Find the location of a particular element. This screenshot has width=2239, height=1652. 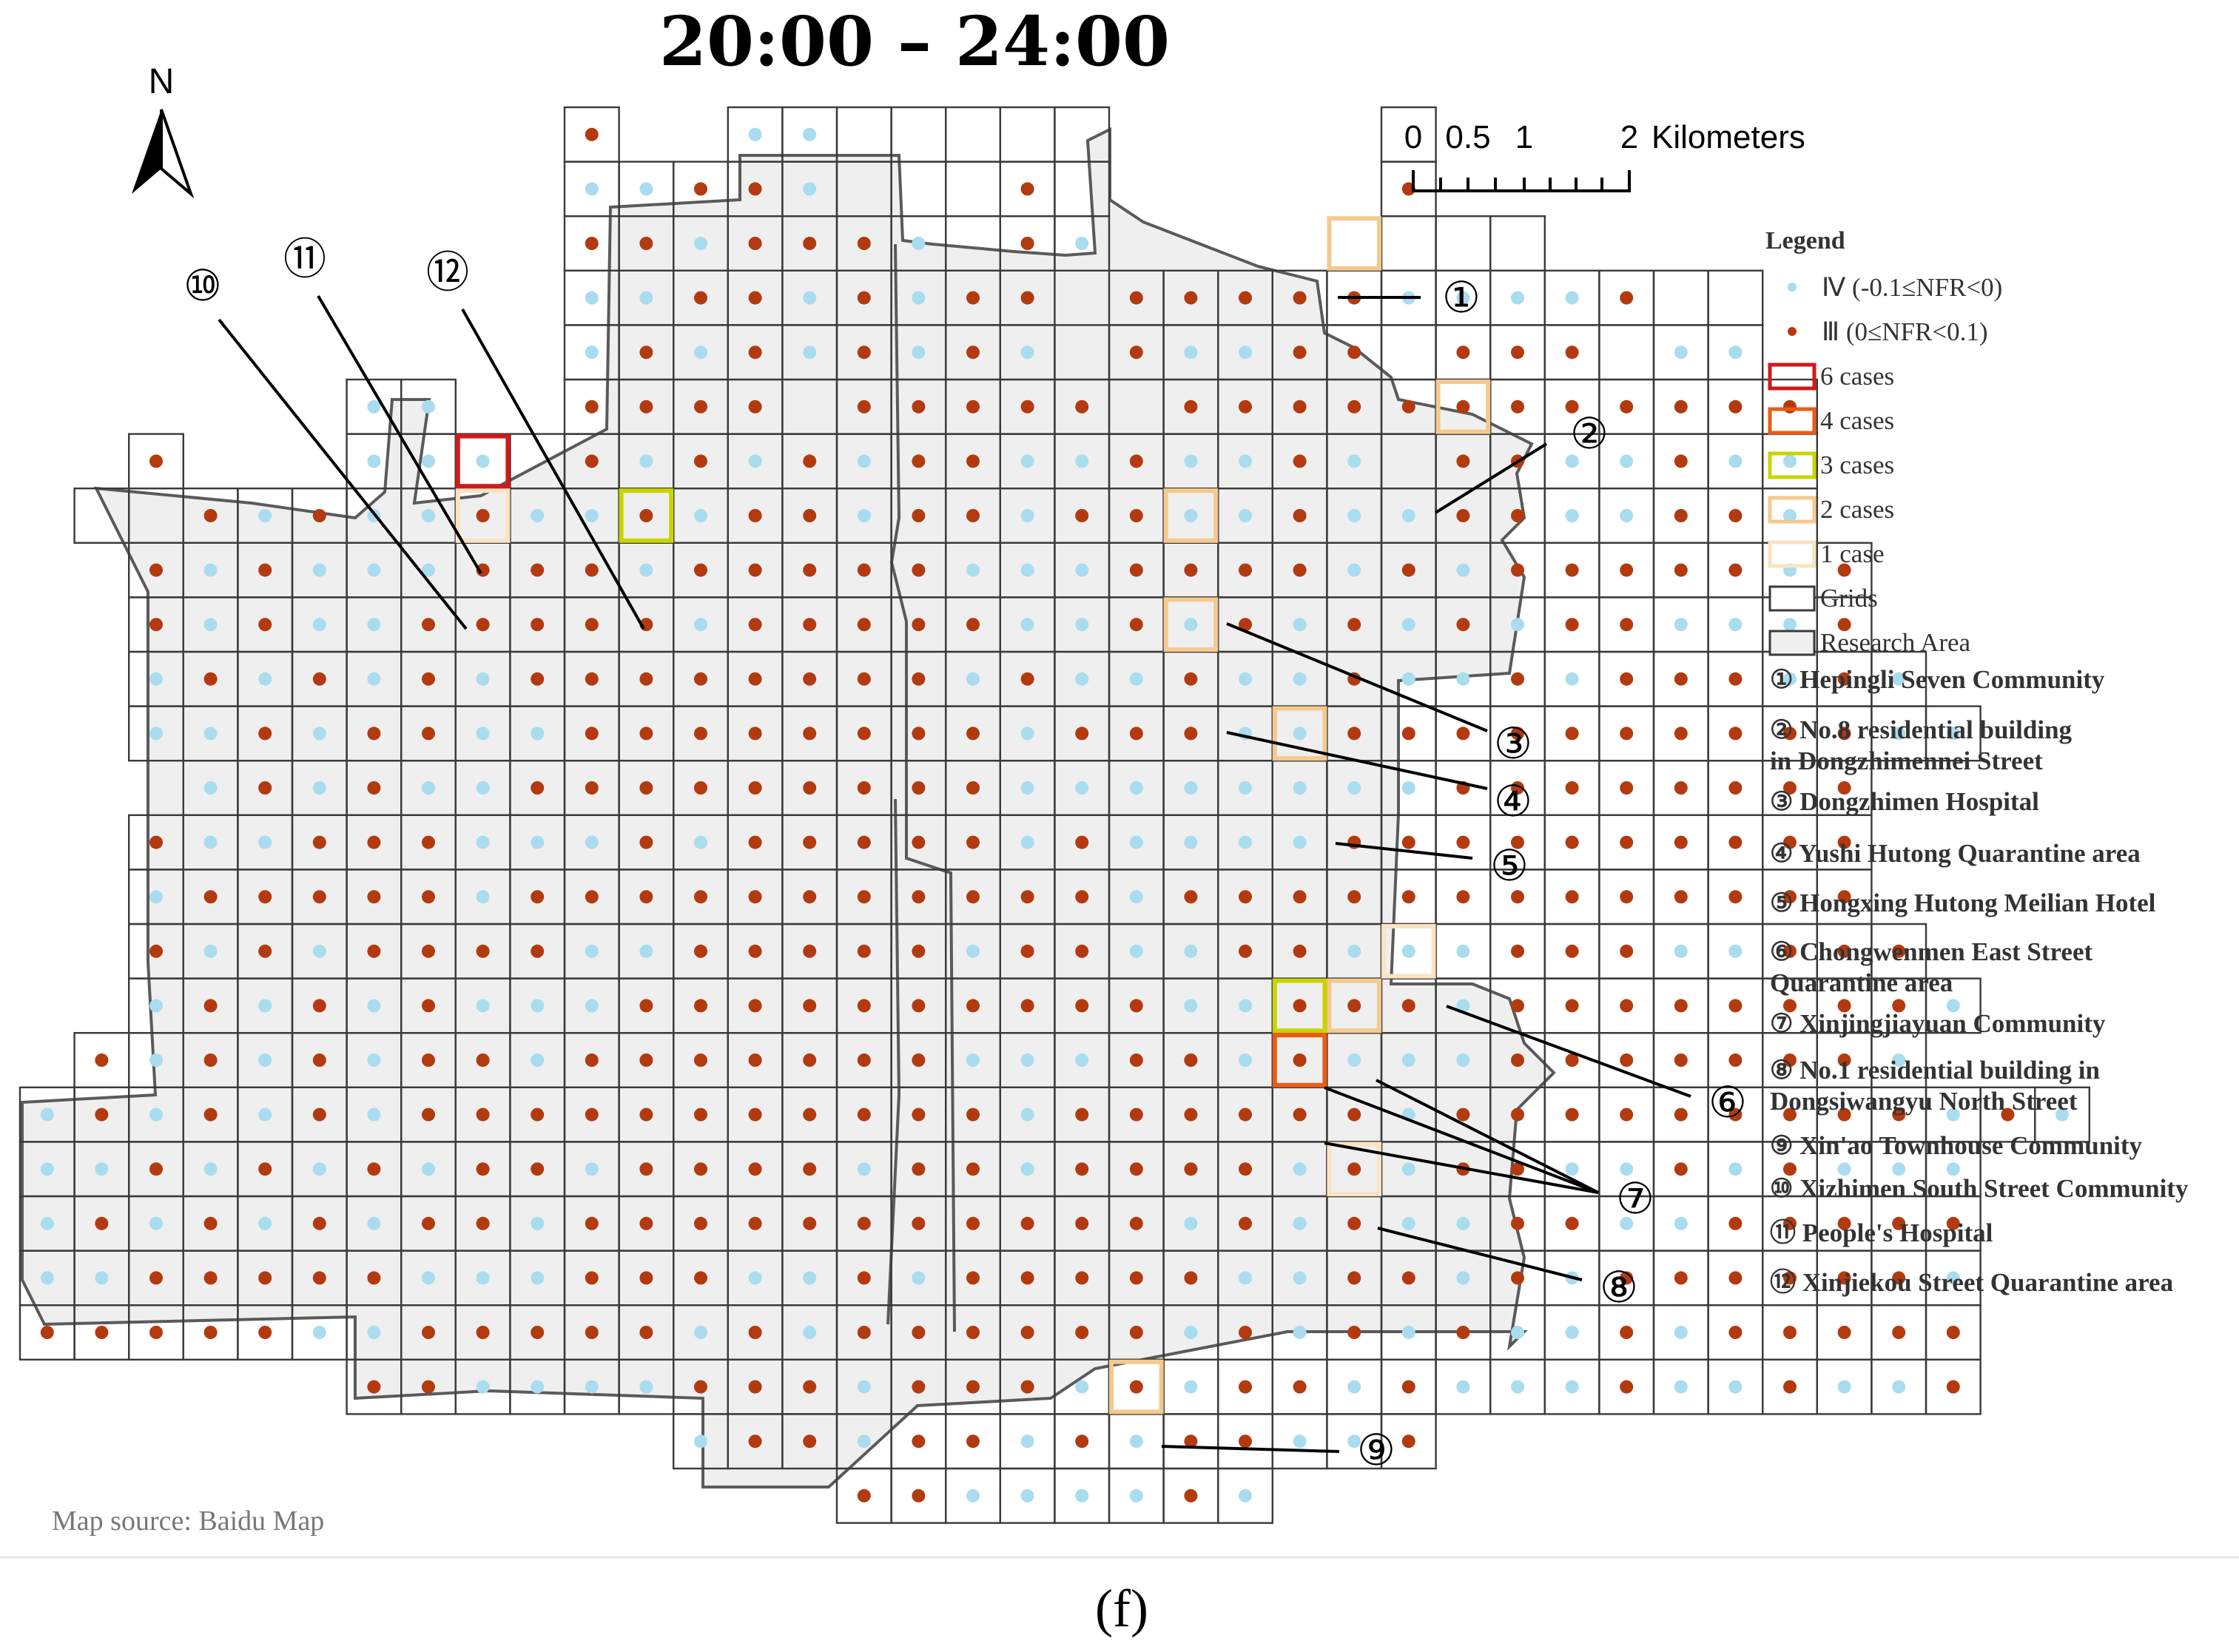

callout-leader-line is located at coordinates (399, 434).